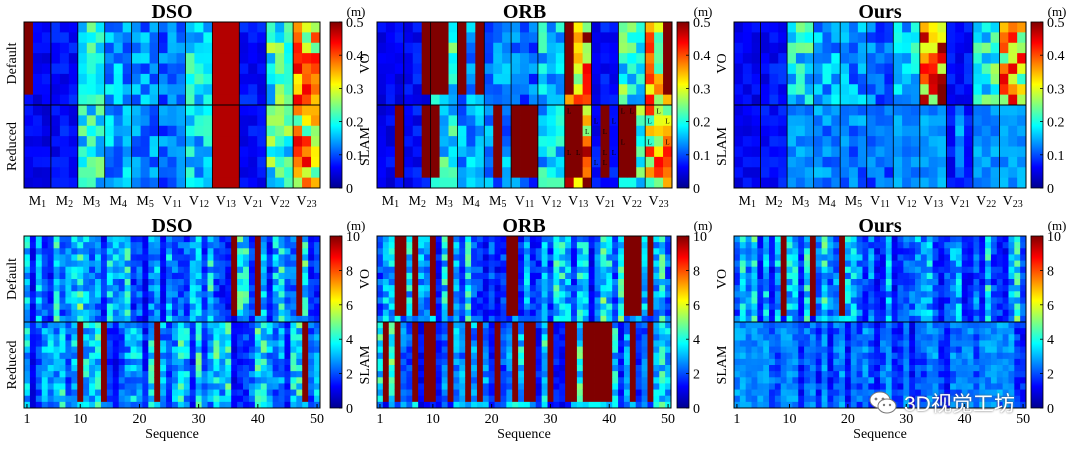 The width and height of the screenshot is (1080, 450). Describe the element at coordinates (64, 202) in the screenshot. I see `x-tick-label: M2` at that location.